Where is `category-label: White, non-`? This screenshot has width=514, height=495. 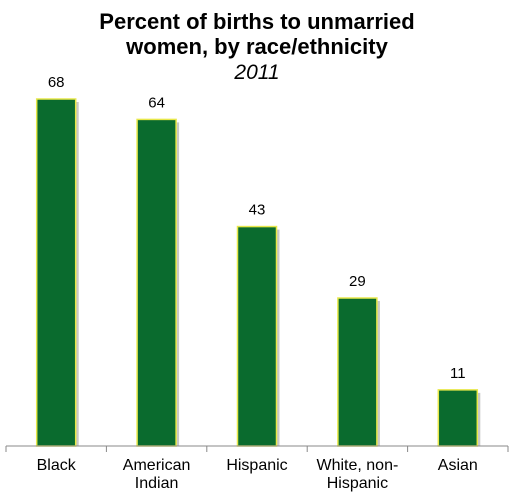 category-label: White, non- is located at coordinates (357, 465).